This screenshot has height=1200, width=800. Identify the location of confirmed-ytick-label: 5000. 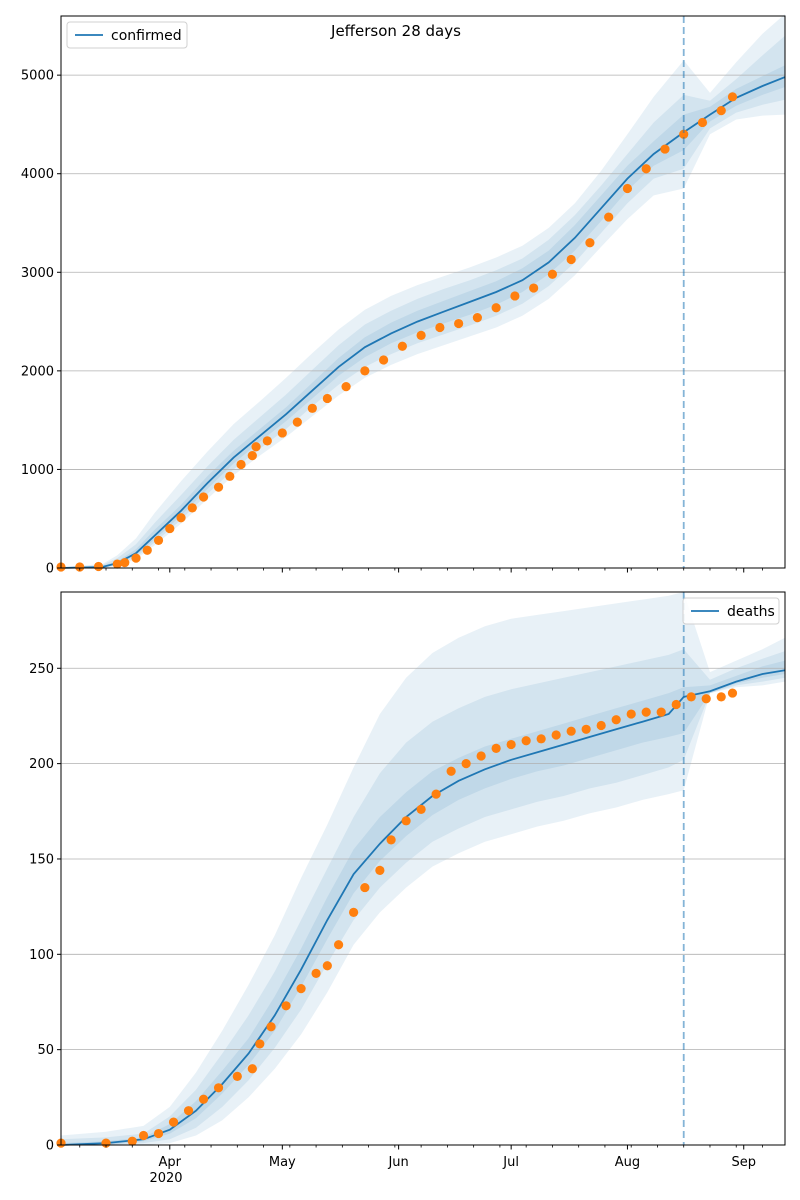
(37, 76).